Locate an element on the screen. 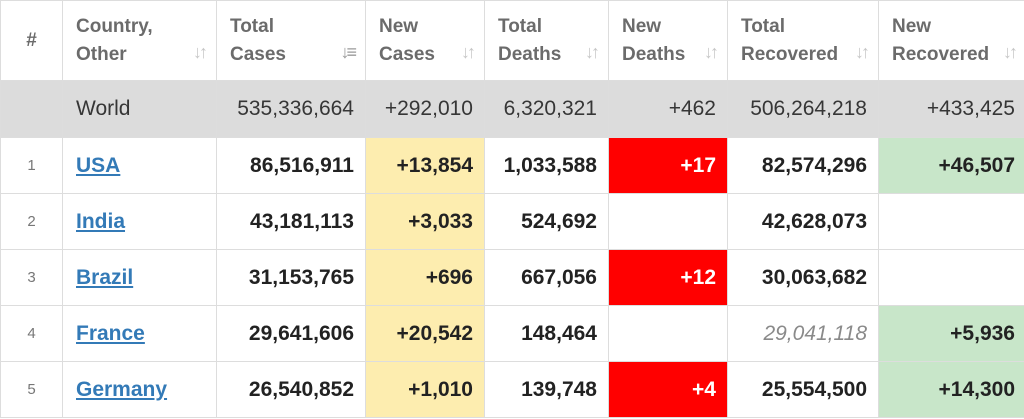 The height and width of the screenshot is (419, 1024). row-rank: 1 is located at coordinates (31, 165).